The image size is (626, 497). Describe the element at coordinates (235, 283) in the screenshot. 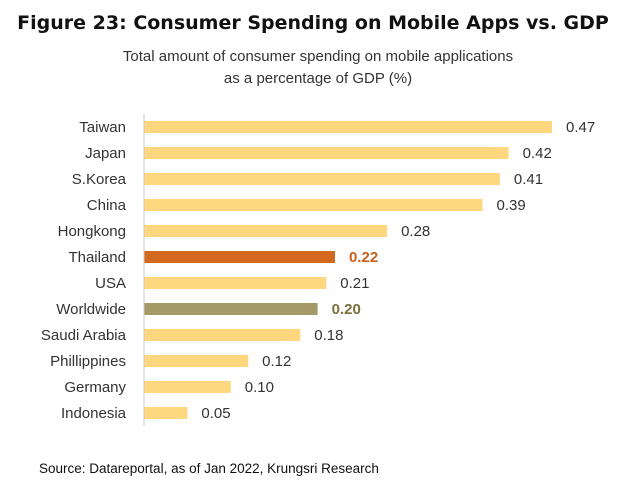

I see `bar-usa` at that location.